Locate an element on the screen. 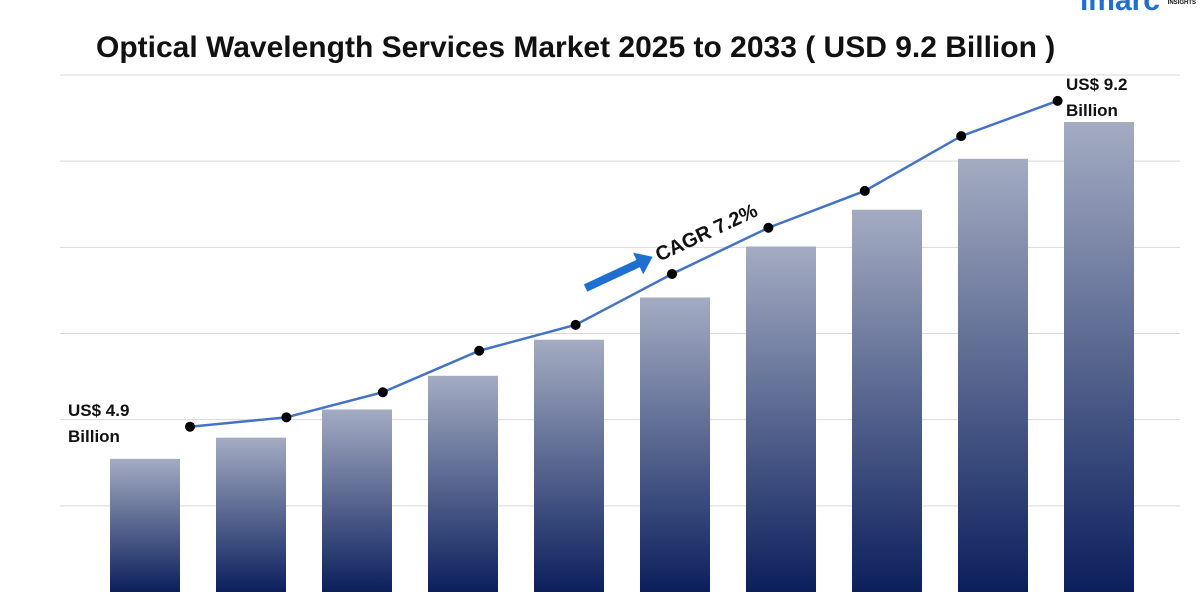 This screenshot has height=600, width=1200. cagr-annotation: CAGR 7.2% is located at coordinates (672, 246).